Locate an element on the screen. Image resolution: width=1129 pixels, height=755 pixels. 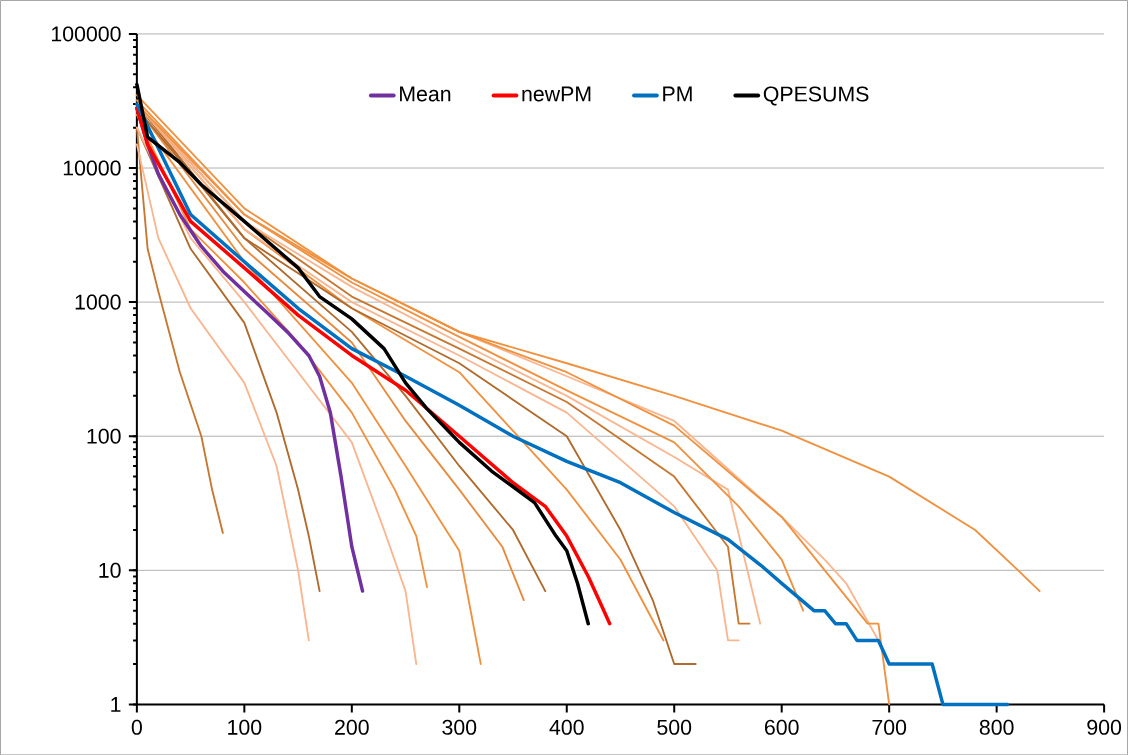
legend-label: PM is located at coordinates (677, 94).